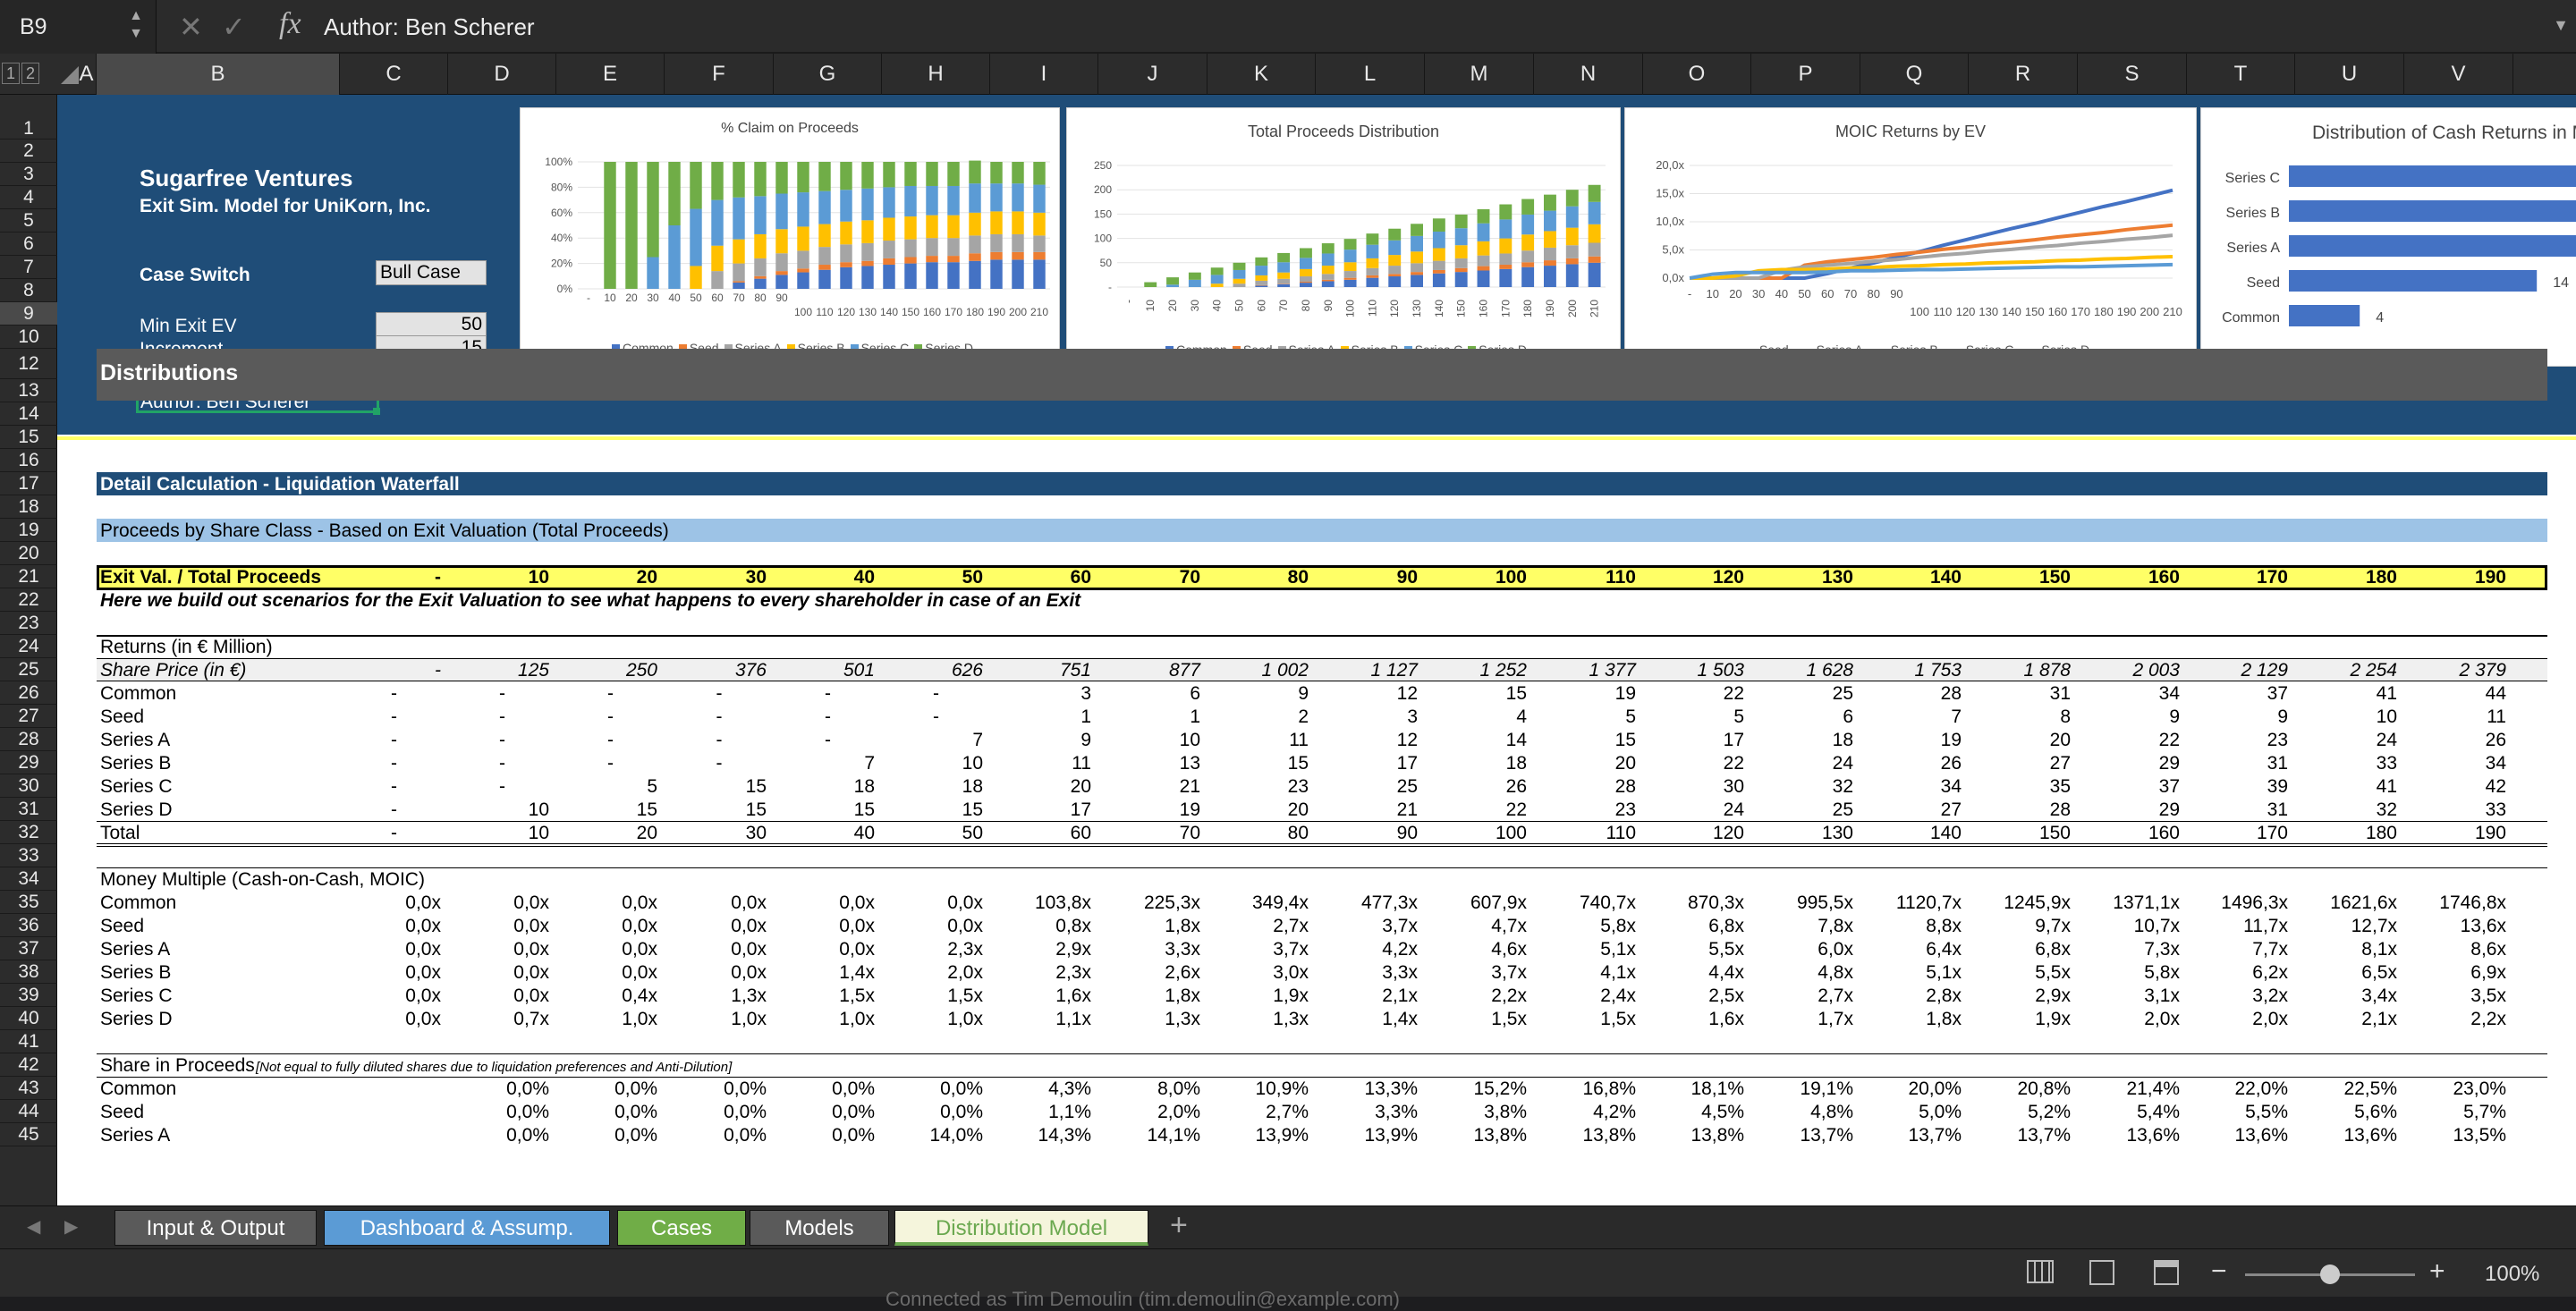 This screenshot has width=2576, height=1311. Describe the element at coordinates (1805, 74) in the screenshot. I see `column-header-p: P` at that location.